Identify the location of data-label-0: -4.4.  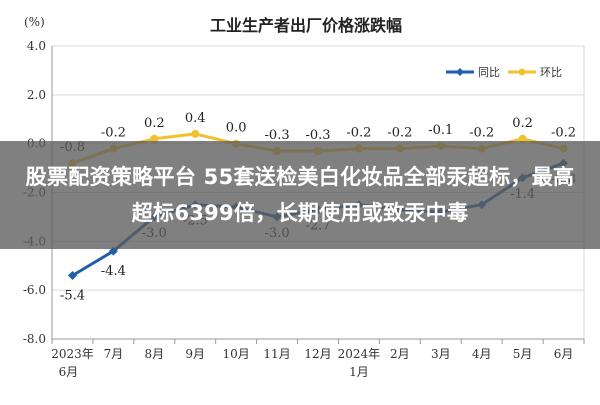
(113, 271).